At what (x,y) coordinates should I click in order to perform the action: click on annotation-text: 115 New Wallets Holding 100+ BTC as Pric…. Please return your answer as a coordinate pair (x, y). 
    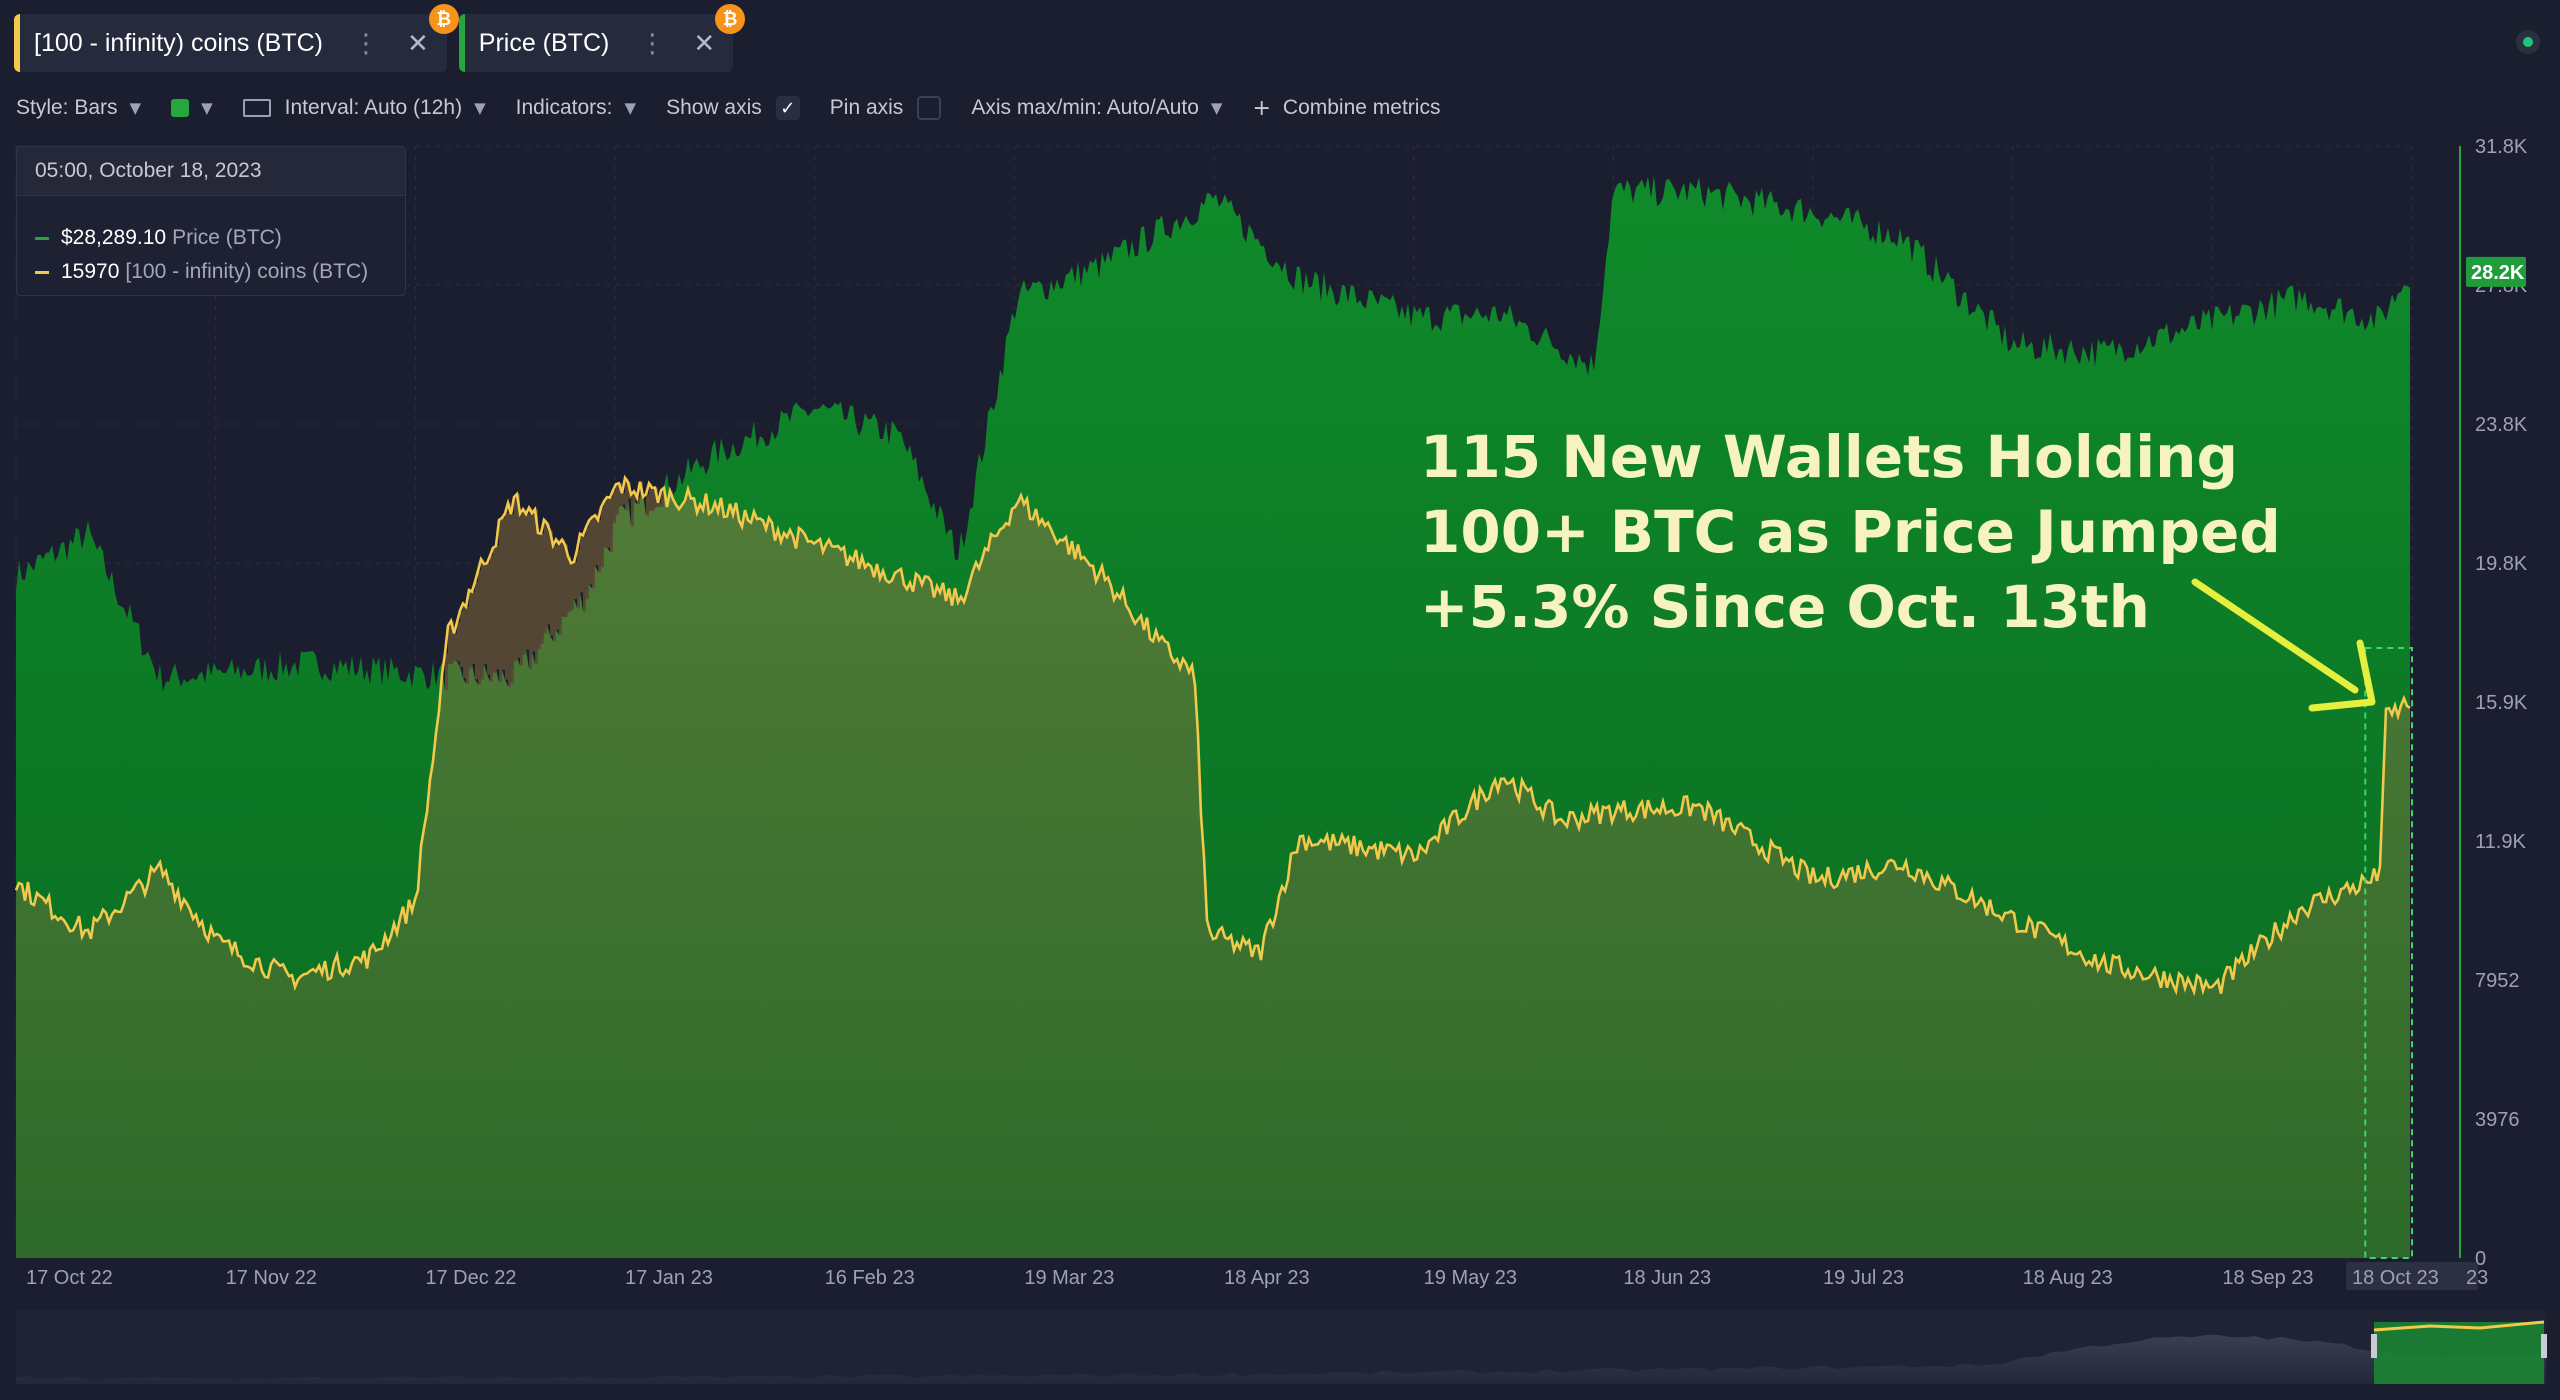
    Looking at the image, I should click on (1870, 532).